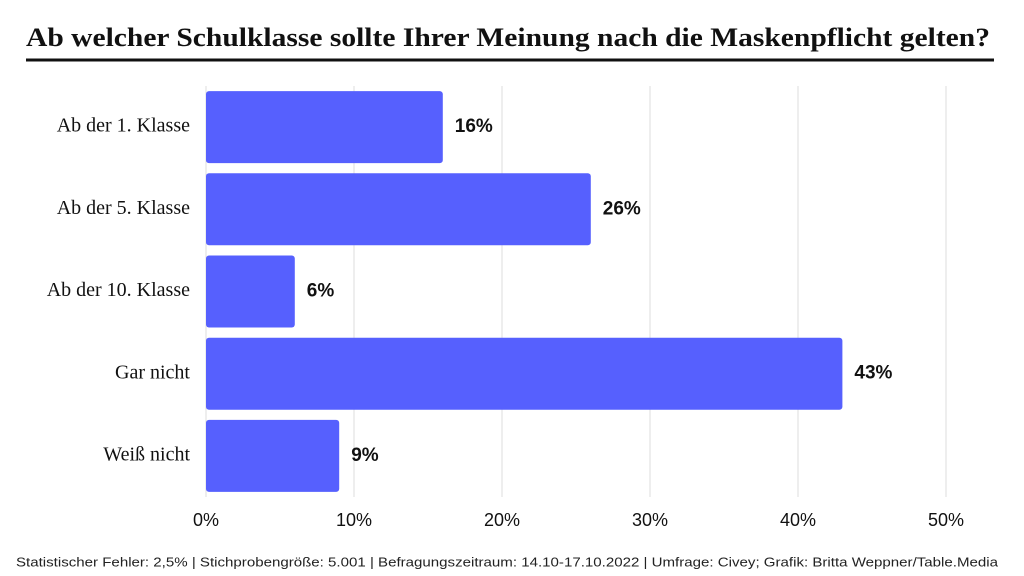  What do you see at coordinates (873, 373) in the screenshot?
I see `value-label: 43%` at bounding box center [873, 373].